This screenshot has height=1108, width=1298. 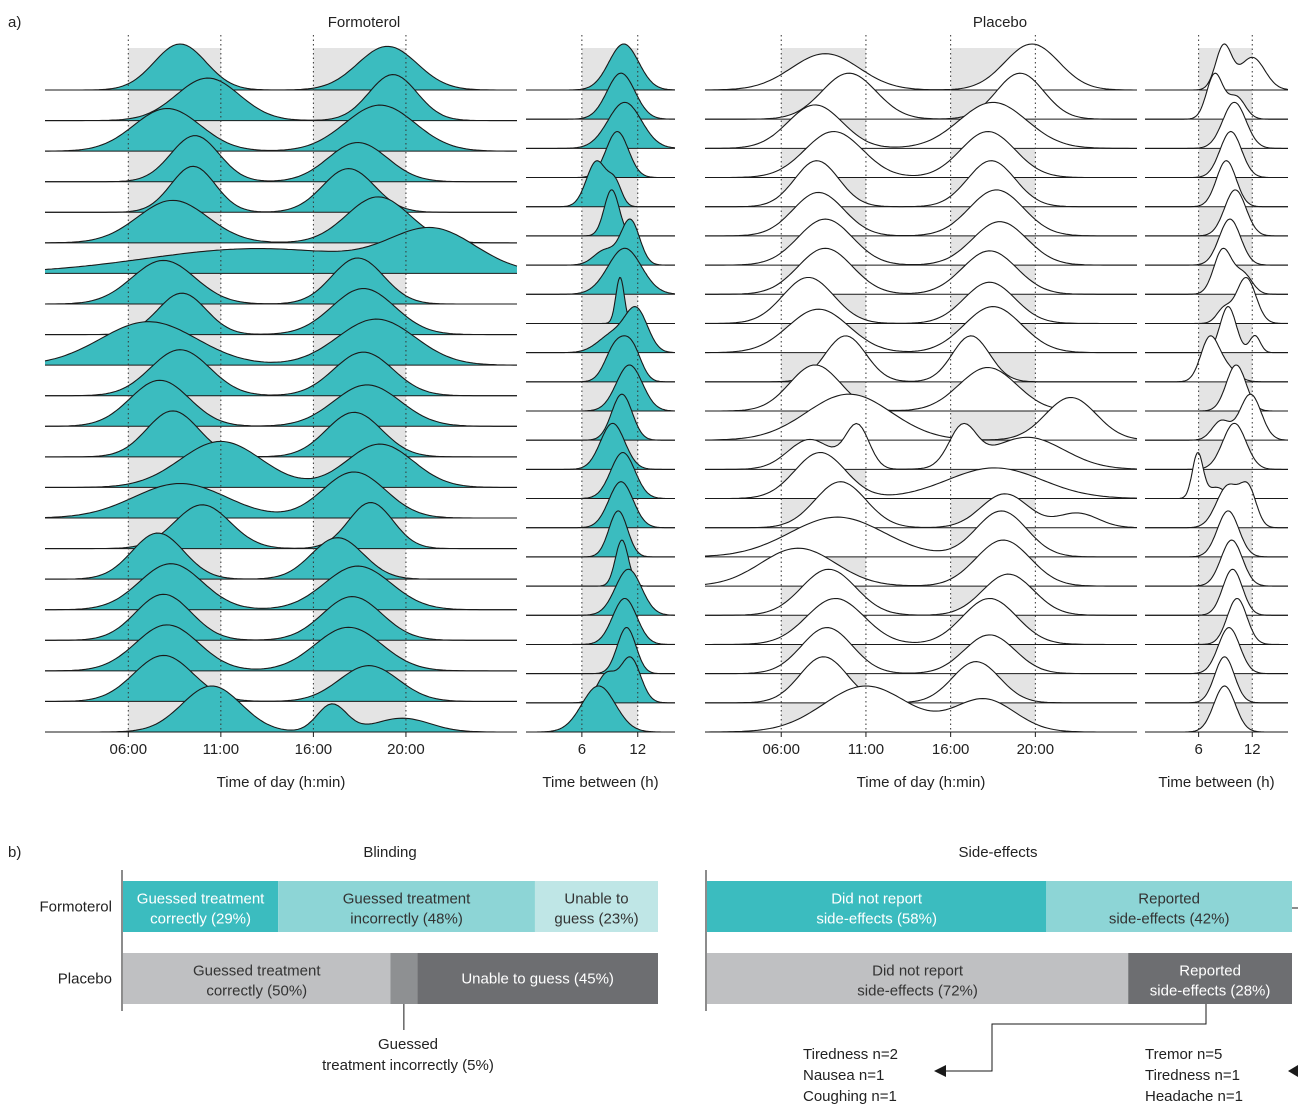 What do you see at coordinates (876, 919) in the screenshot?
I see `side-effects-formoterol-bar-segment-label: side-effects (58%)` at bounding box center [876, 919].